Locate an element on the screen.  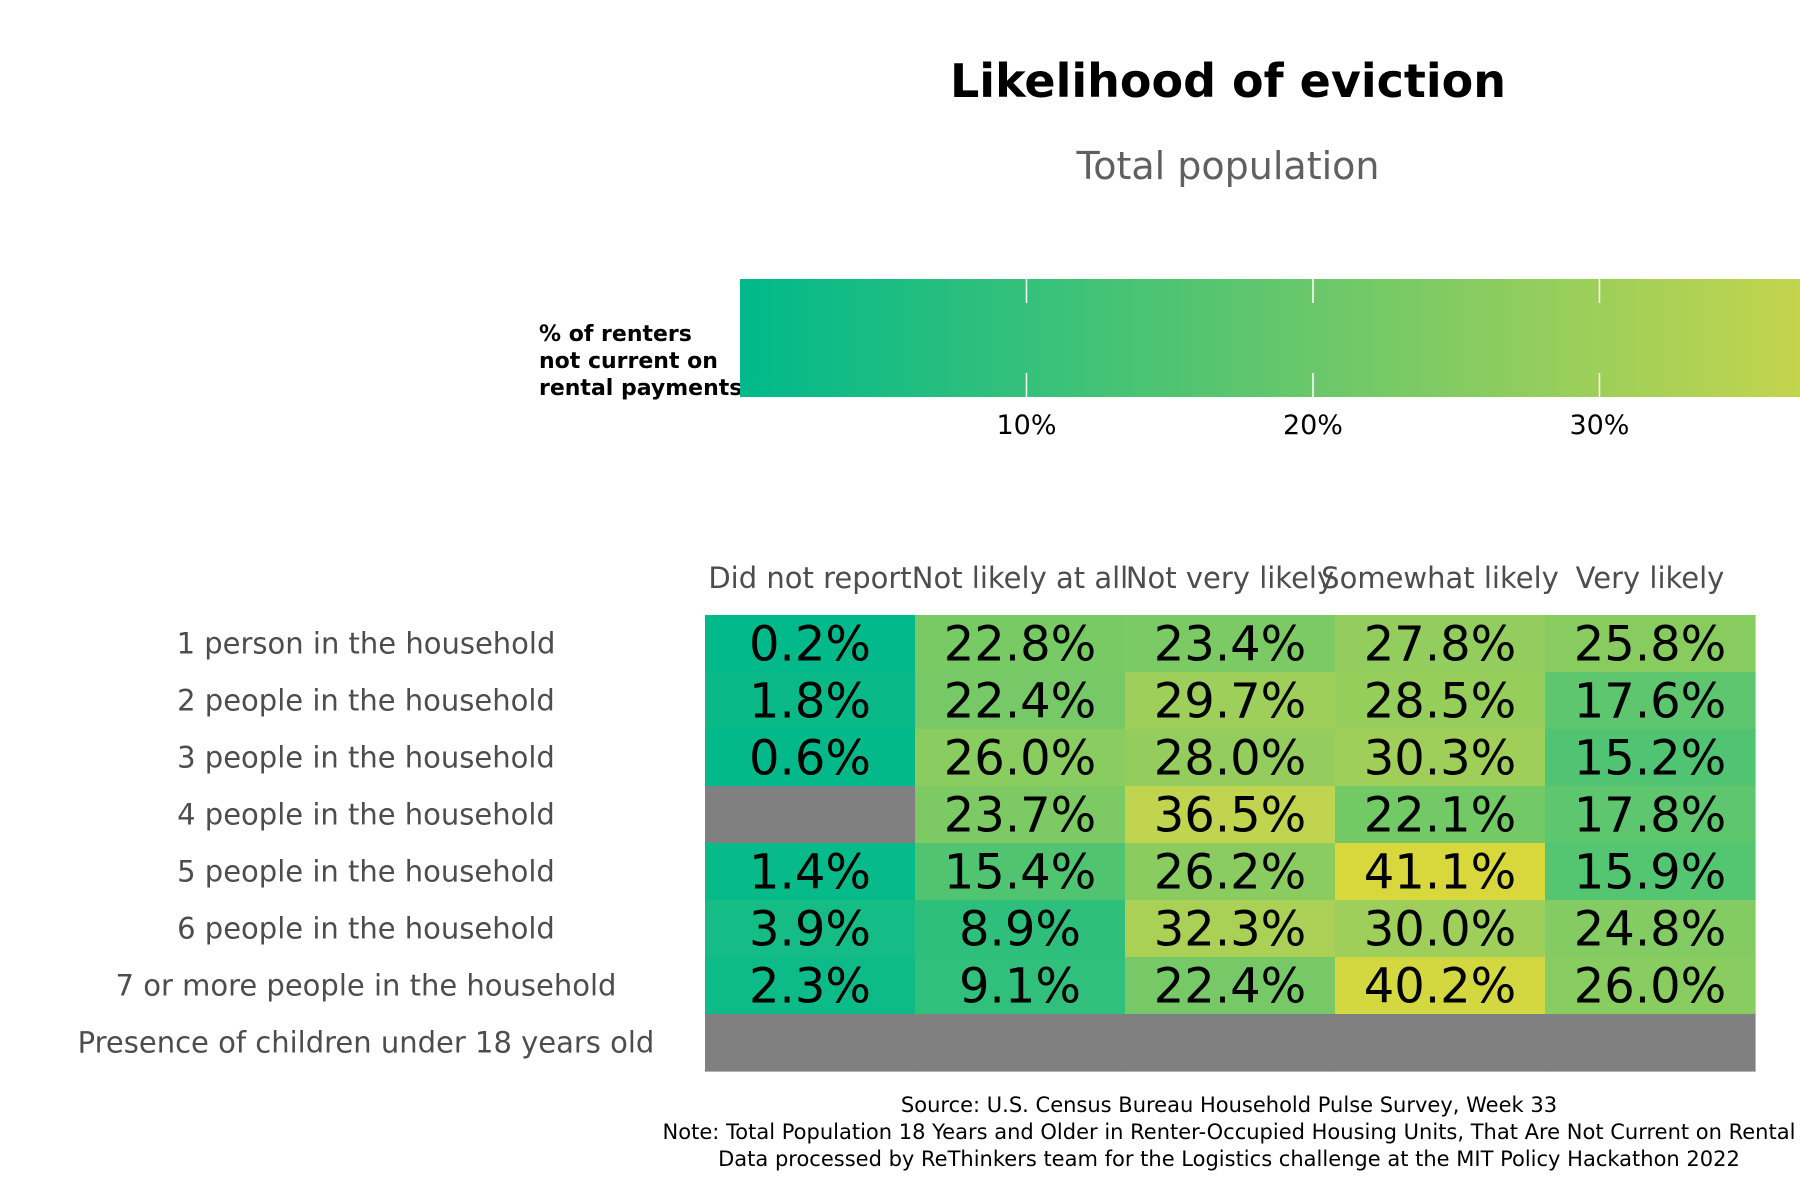
column-label: Not likely at all is located at coordinates (1020, 578).